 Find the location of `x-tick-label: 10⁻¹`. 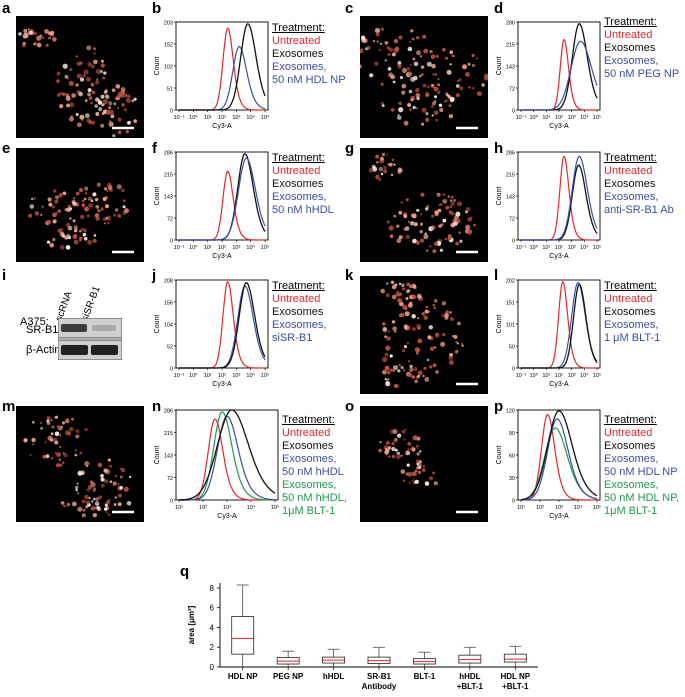

x-tick-label: 10⁻¹ is located at coordinates (179, 118).